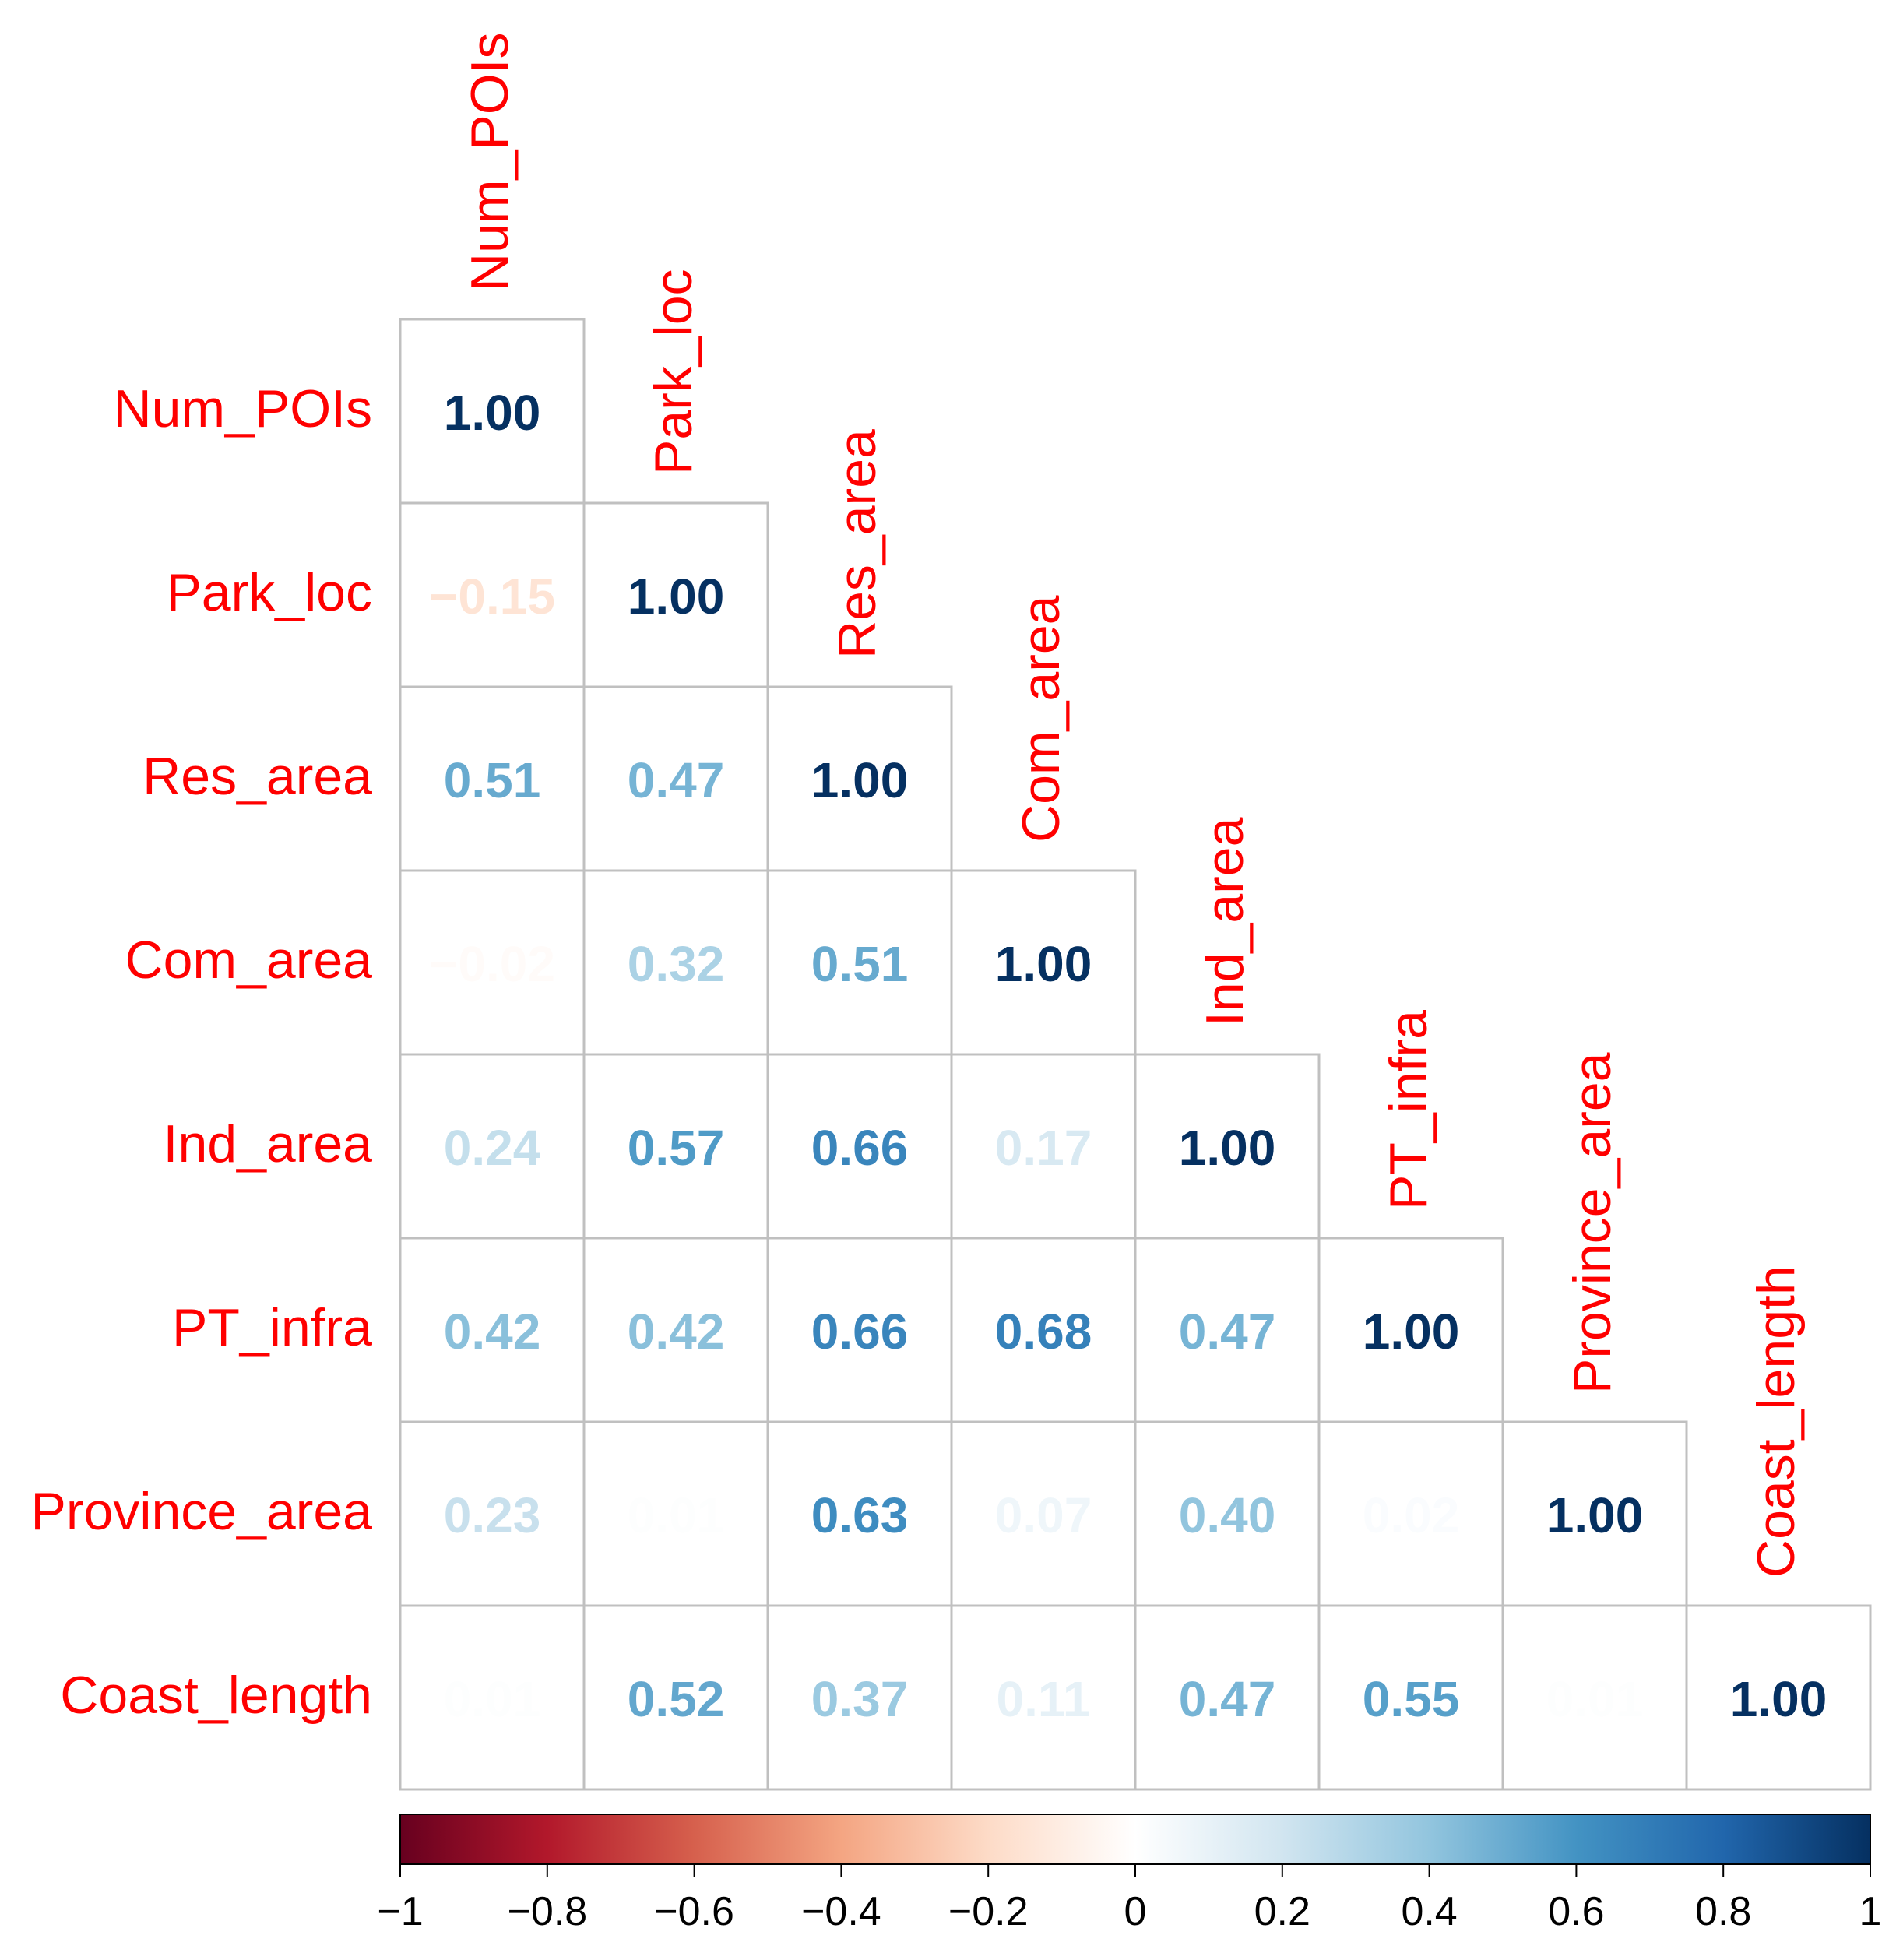  Describe the element at coordinates (242, 408) in the screenshot. I see `row-label-Num_POIs: Num_POIs` at that location.